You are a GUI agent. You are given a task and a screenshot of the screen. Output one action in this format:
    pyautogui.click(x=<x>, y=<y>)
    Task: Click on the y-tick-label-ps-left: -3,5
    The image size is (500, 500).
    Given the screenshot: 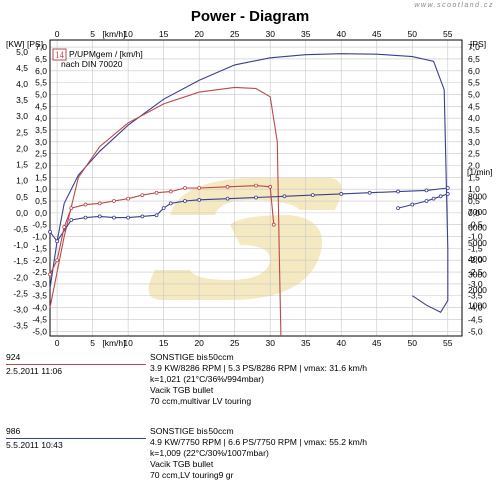 What is the action you would take?
    pyautogui.click(x=39, y=296)
    